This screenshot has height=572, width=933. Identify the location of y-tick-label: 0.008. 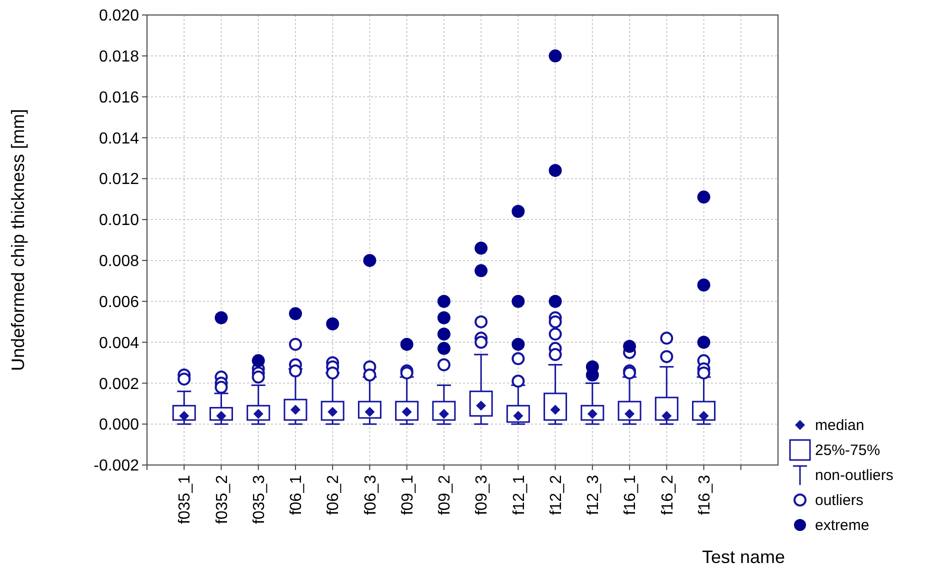
(119, 261).